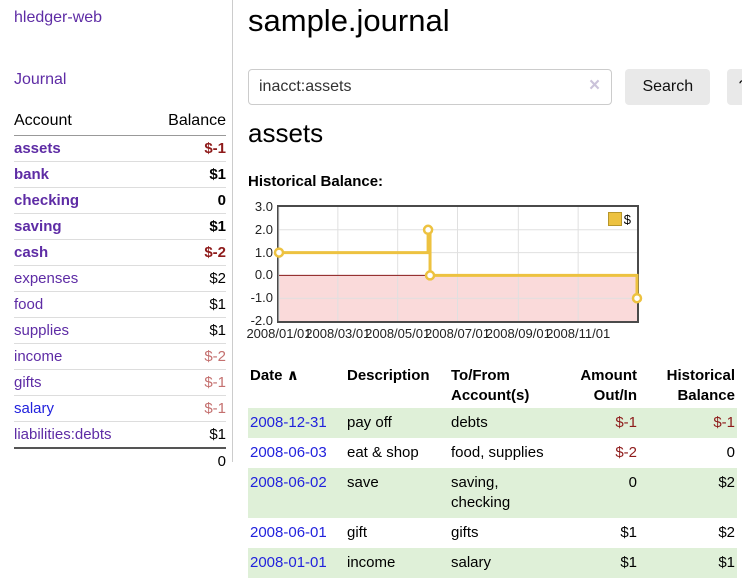  Describe the element at coordinates (261, 298) in the screenshot. I see `y-axis-label: -1.0` at that location.